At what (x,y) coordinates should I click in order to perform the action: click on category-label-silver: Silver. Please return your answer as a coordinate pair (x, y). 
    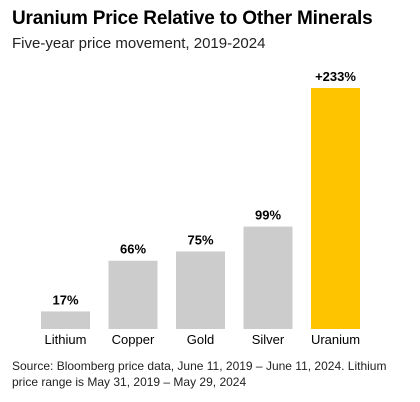
    Looking at the image, I should click on (268, 339).